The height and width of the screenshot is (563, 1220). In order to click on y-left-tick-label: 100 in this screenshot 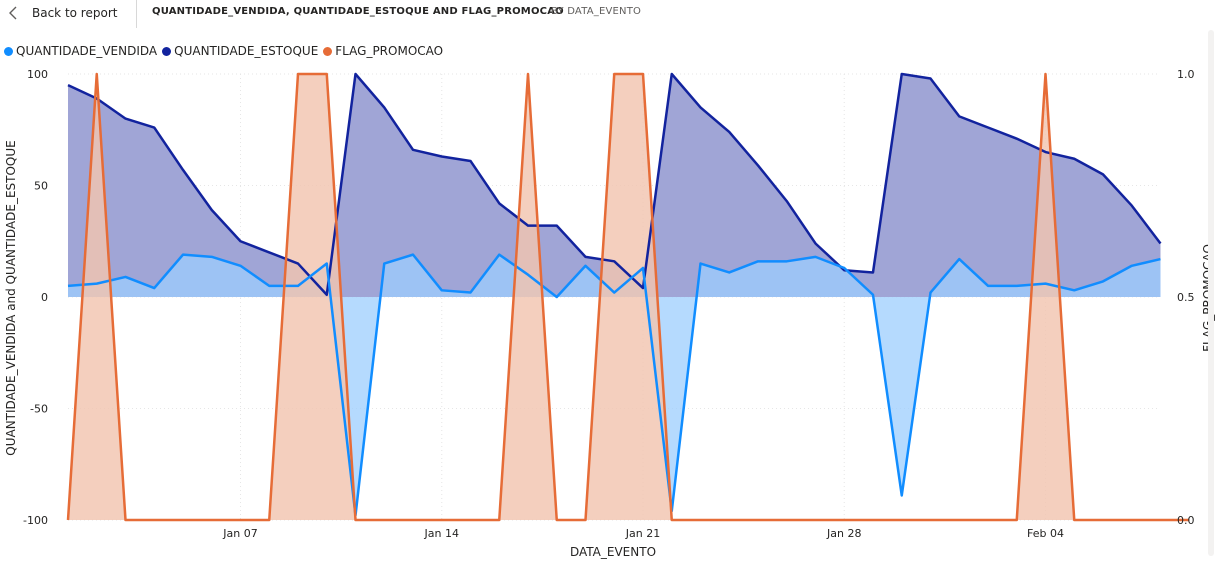, I will do `click(37, 74)`.